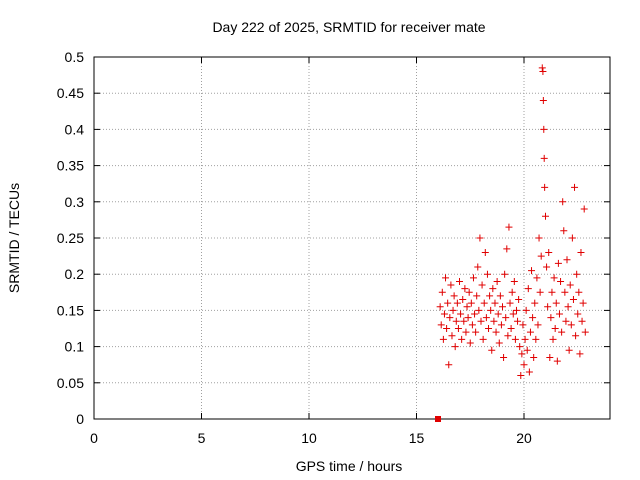  I want to click on y-tick-label: 0.4, so click(75, 129).